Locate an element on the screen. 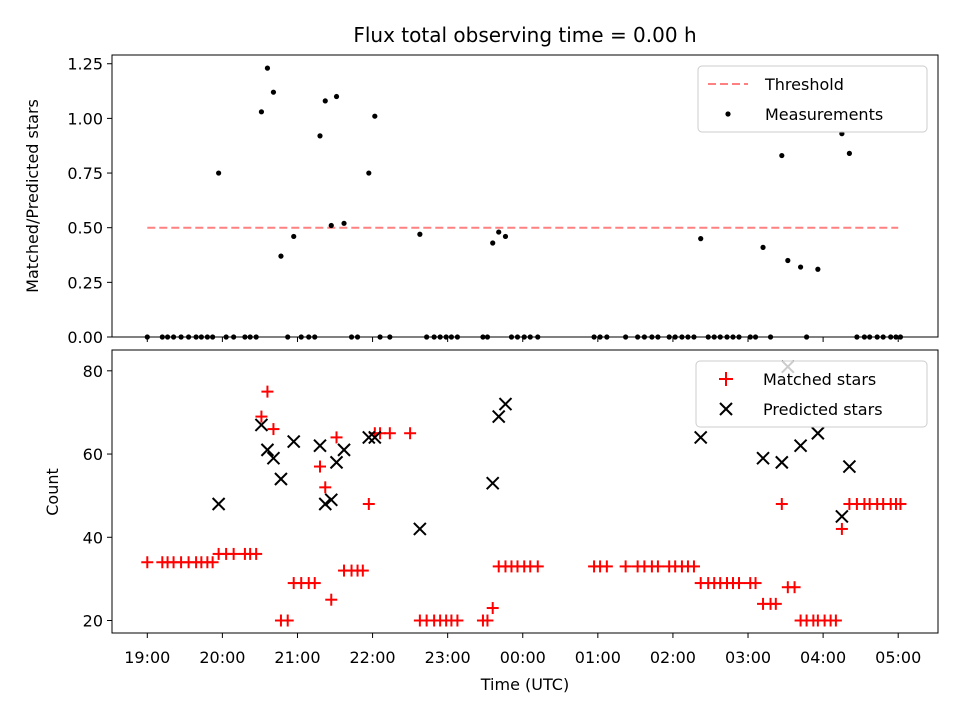  count-y-axis-label: Count is located at coordinates (52, 492).